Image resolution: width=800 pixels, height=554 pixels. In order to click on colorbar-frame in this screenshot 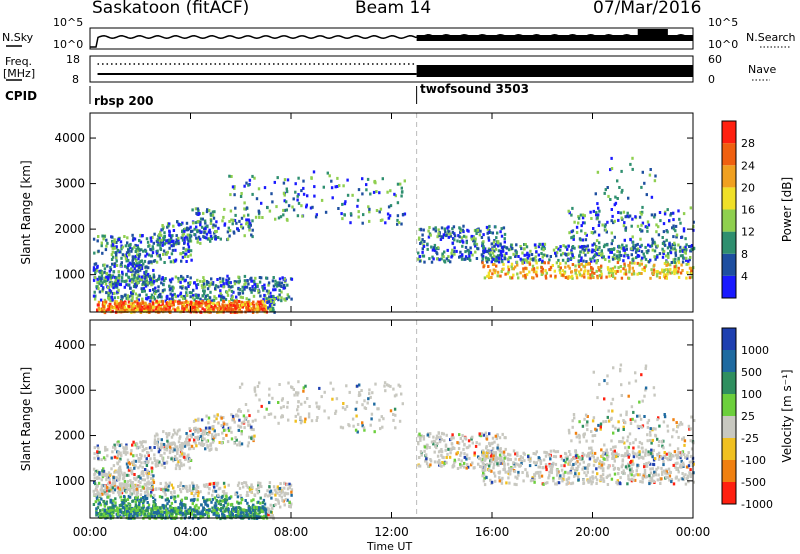, I will do `click(729, 209)`.